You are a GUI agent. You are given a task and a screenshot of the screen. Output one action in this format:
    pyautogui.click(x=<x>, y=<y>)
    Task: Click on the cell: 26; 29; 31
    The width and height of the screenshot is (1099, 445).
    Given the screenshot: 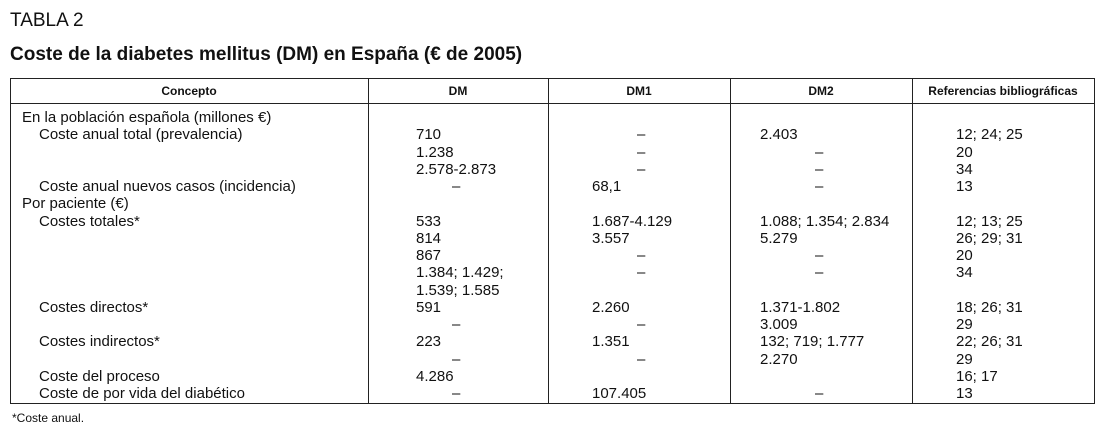 What is the action you would take?
    pyautogui.click(x=989, y=238)
    